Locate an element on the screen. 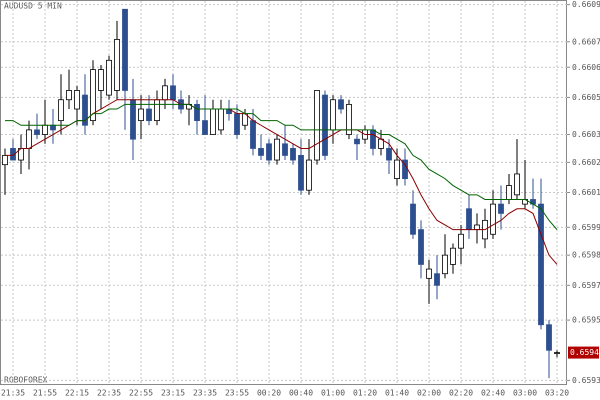  y-tick-label: 0.6602 is located at coordinates (586, 162).